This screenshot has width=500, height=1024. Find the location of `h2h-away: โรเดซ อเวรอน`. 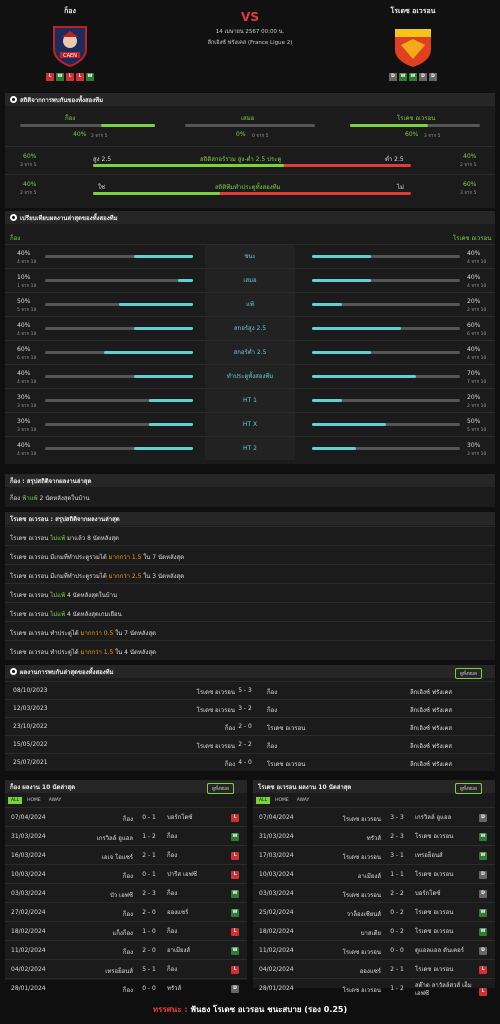

h2h-away: โรเดซ อเวรอน is located at coordinates (286, 764).